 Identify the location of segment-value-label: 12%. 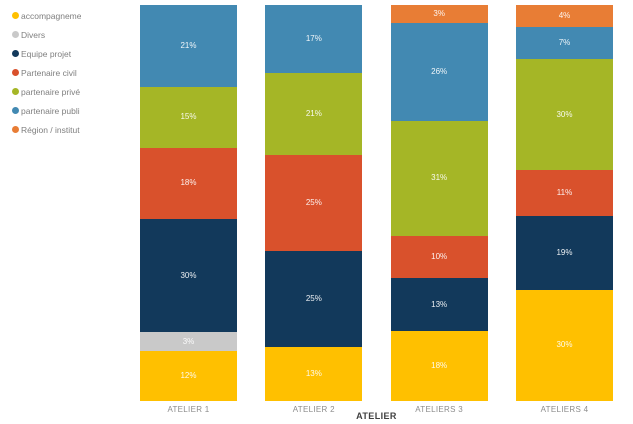
(188, 375).